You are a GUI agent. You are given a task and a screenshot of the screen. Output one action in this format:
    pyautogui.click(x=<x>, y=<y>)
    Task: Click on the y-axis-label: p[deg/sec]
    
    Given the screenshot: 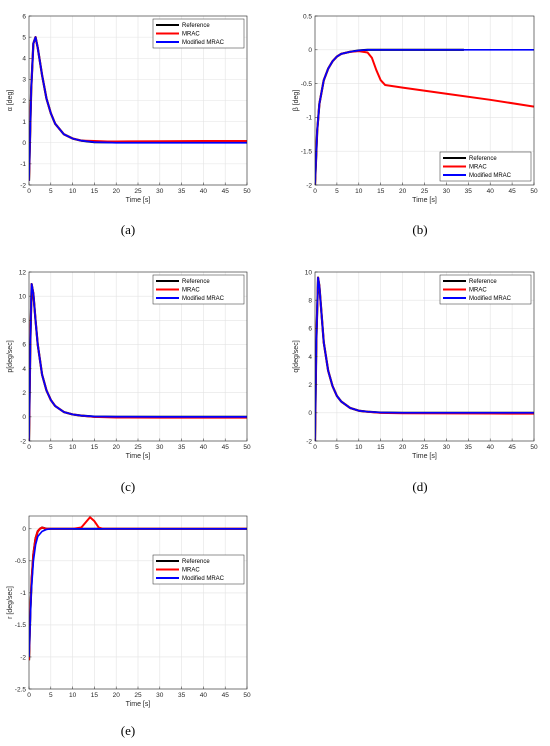 What is the action you would take?
    pyautogui.click(x=10, y=356)
    